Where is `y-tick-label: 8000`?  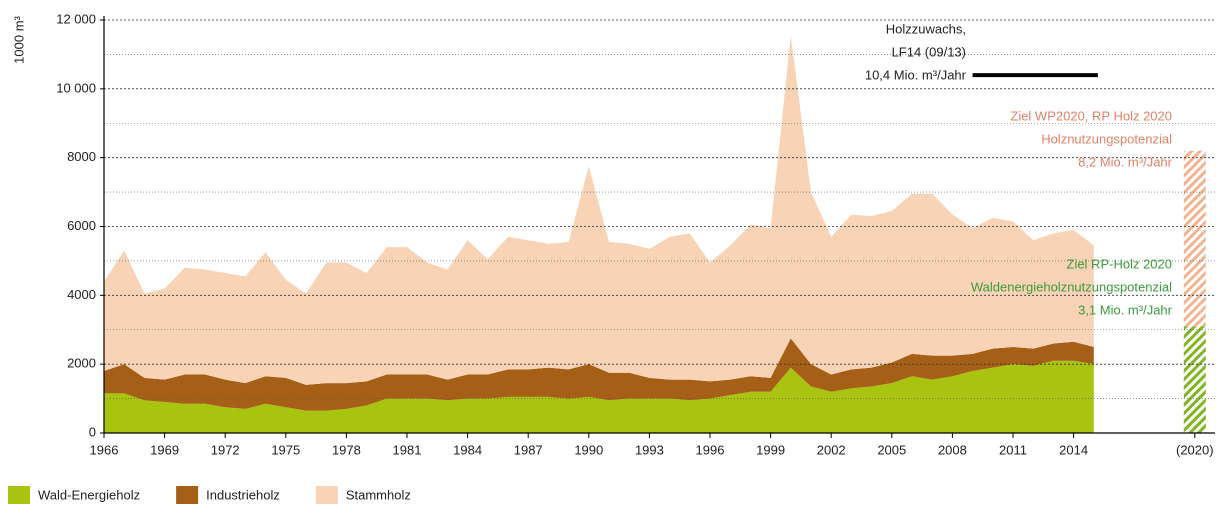
y-tick-label: 8000 is located at coordinates (81, 156).